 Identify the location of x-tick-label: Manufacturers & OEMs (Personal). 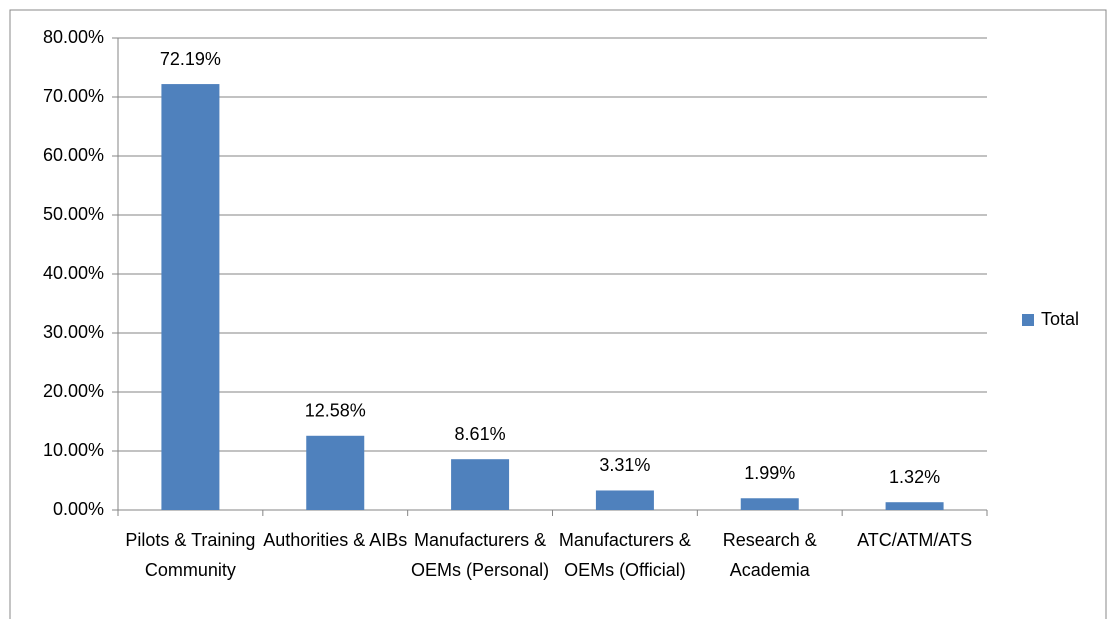
(480, 555).